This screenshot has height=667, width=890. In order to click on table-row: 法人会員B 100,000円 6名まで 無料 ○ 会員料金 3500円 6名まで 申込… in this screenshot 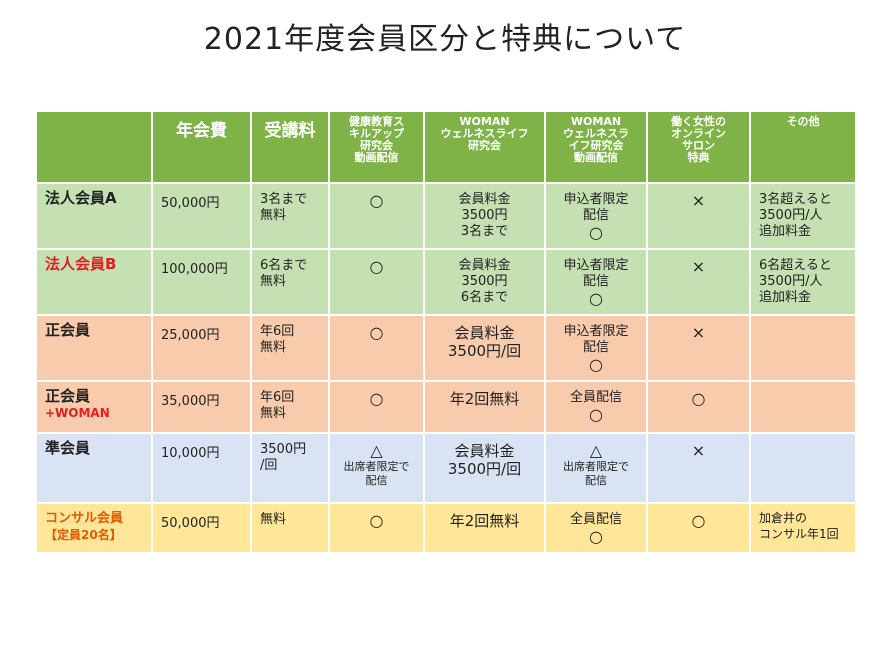, I will do `click(446, 282)`.